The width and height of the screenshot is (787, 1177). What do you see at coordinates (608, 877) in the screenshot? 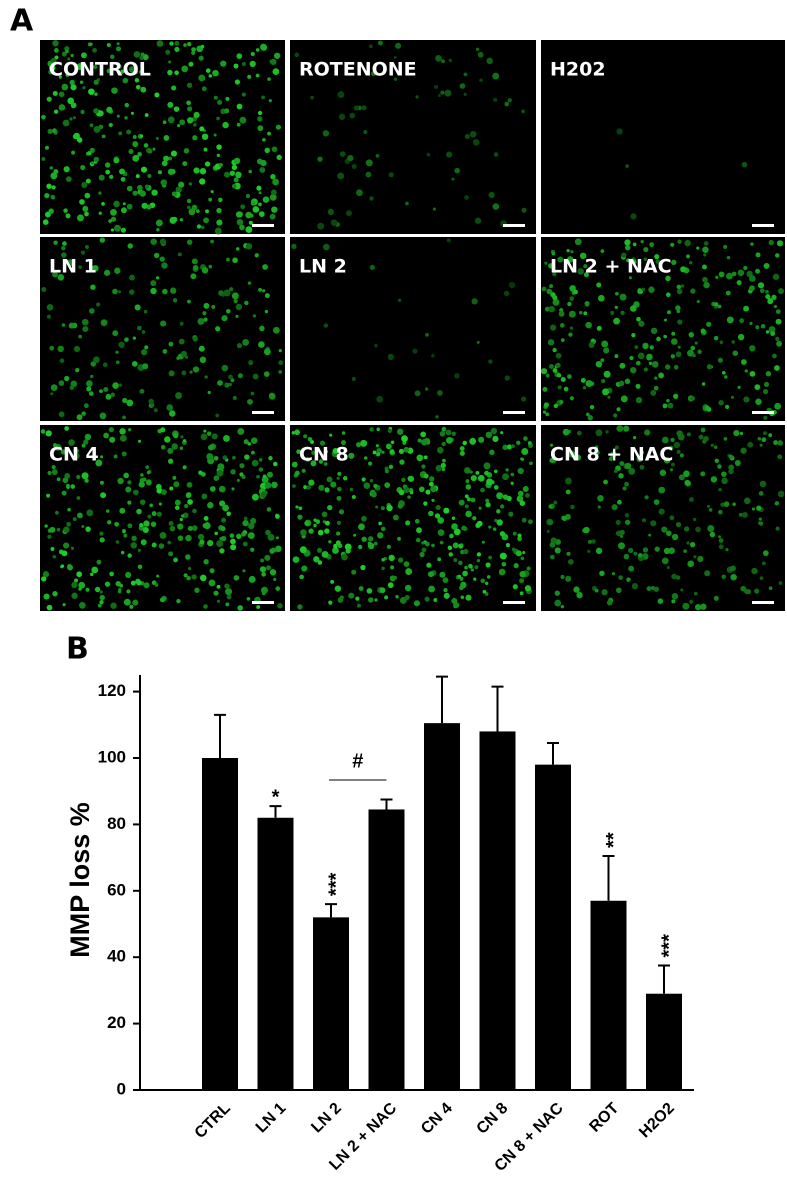
I see `error-bar` at bounding box center [608, 877].